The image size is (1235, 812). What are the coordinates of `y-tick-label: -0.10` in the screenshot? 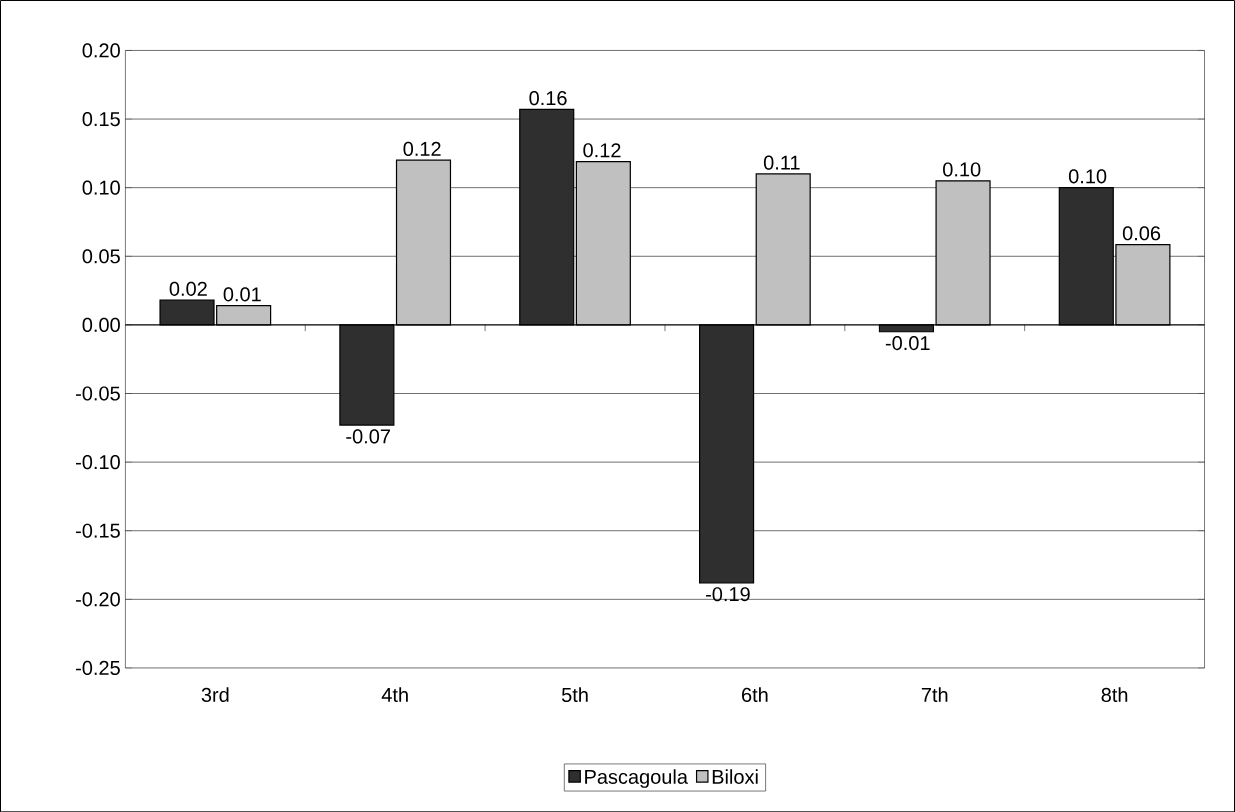 It's located at (98, 462).